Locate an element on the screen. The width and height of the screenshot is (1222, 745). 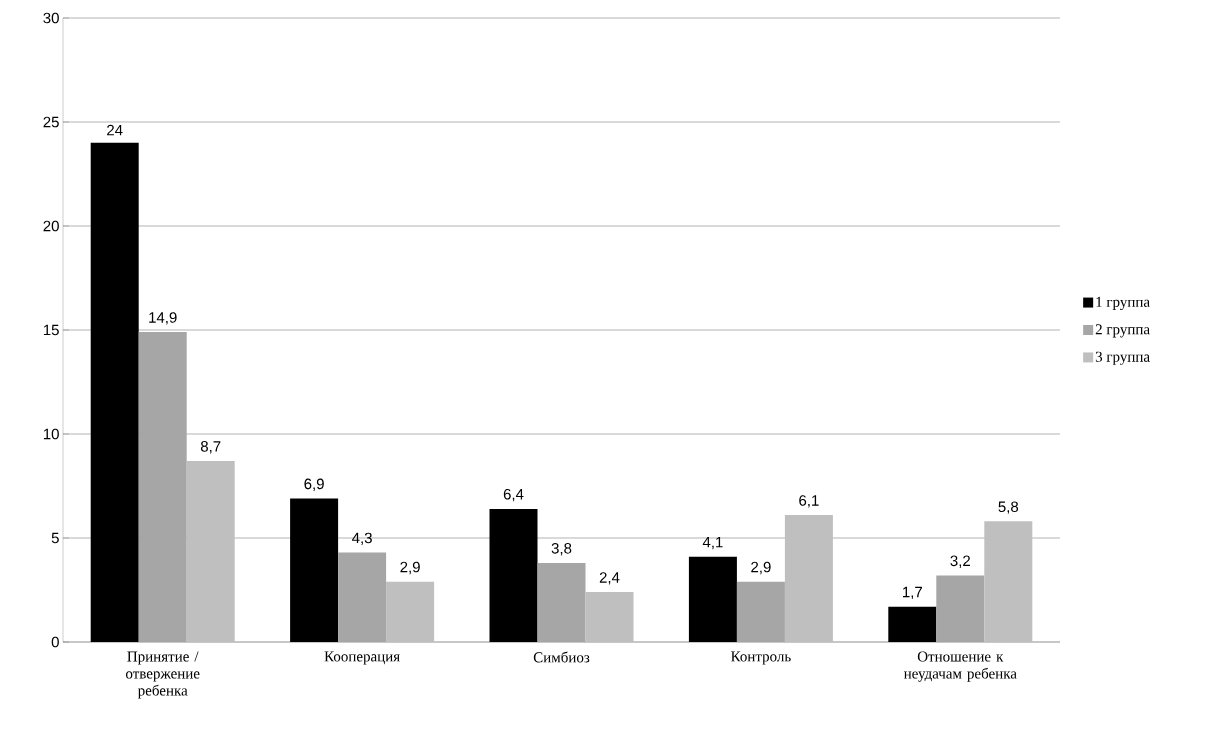
data-label: 3,2 is located at coordinates (960, 561).